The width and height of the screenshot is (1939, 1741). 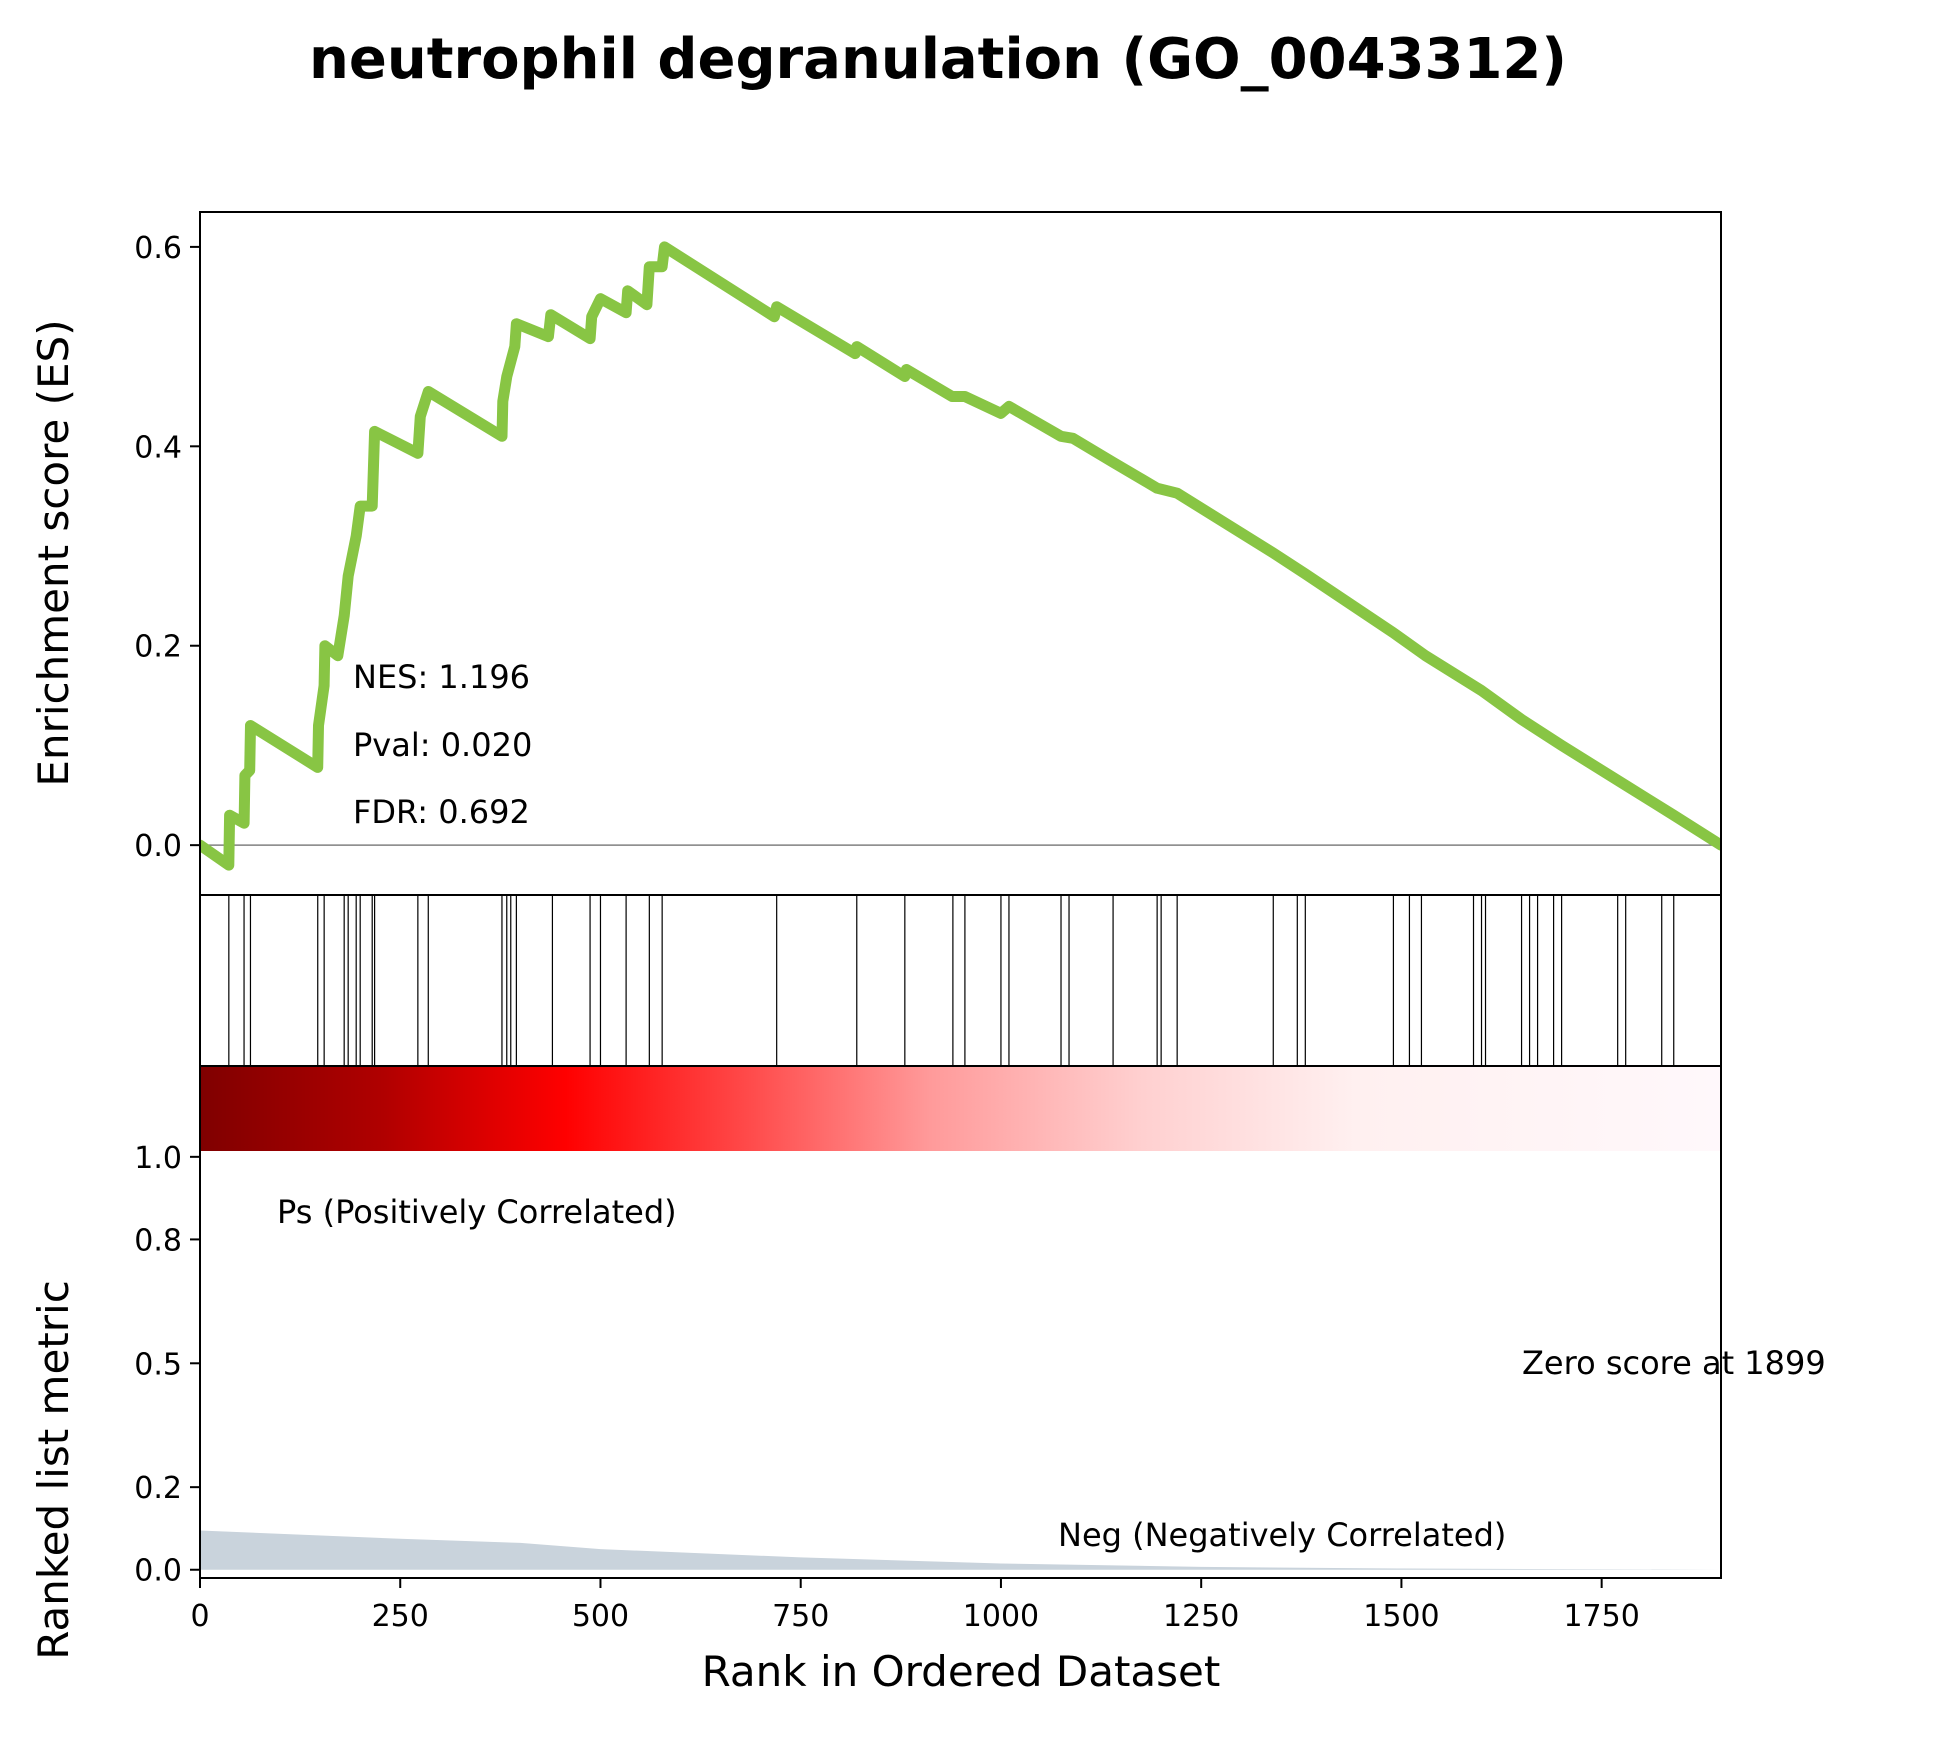 I want to click on rank-y-axis-label: Ranked list metric, so click(x=53, y=1470).